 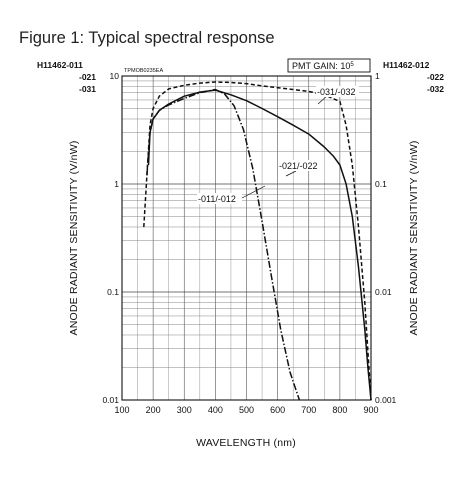 I want to click on x-tick-label: 500, so click(x=246, y=410).